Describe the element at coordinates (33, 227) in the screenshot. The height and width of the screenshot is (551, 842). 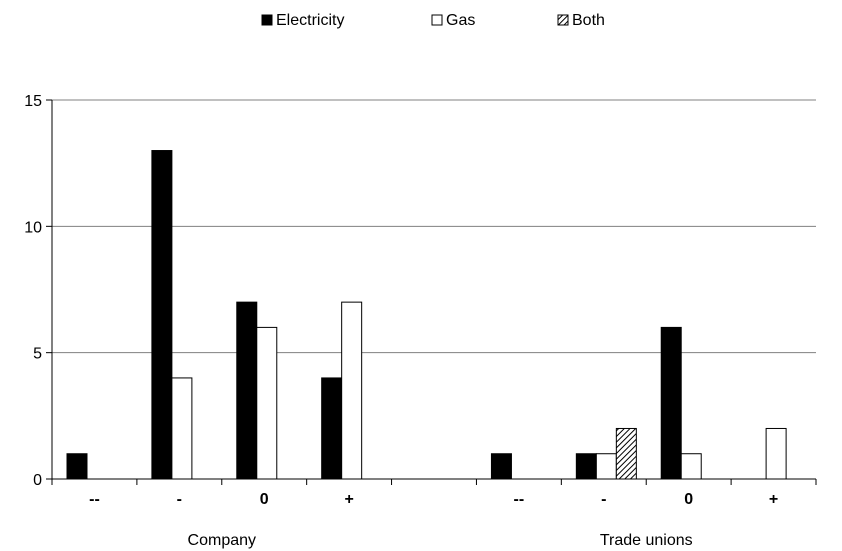
I see `y-tick-label: 10` at that location.